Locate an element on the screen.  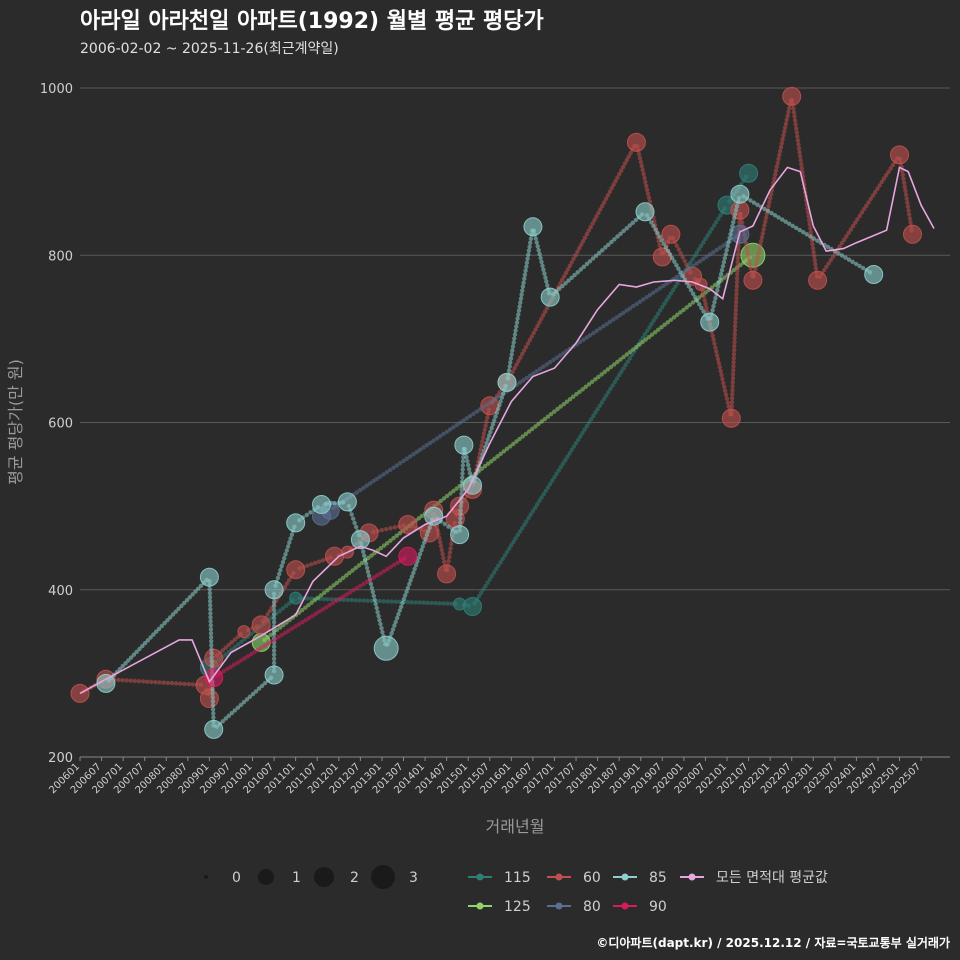
legend-label: 85 is located at coordinates (658, 878).